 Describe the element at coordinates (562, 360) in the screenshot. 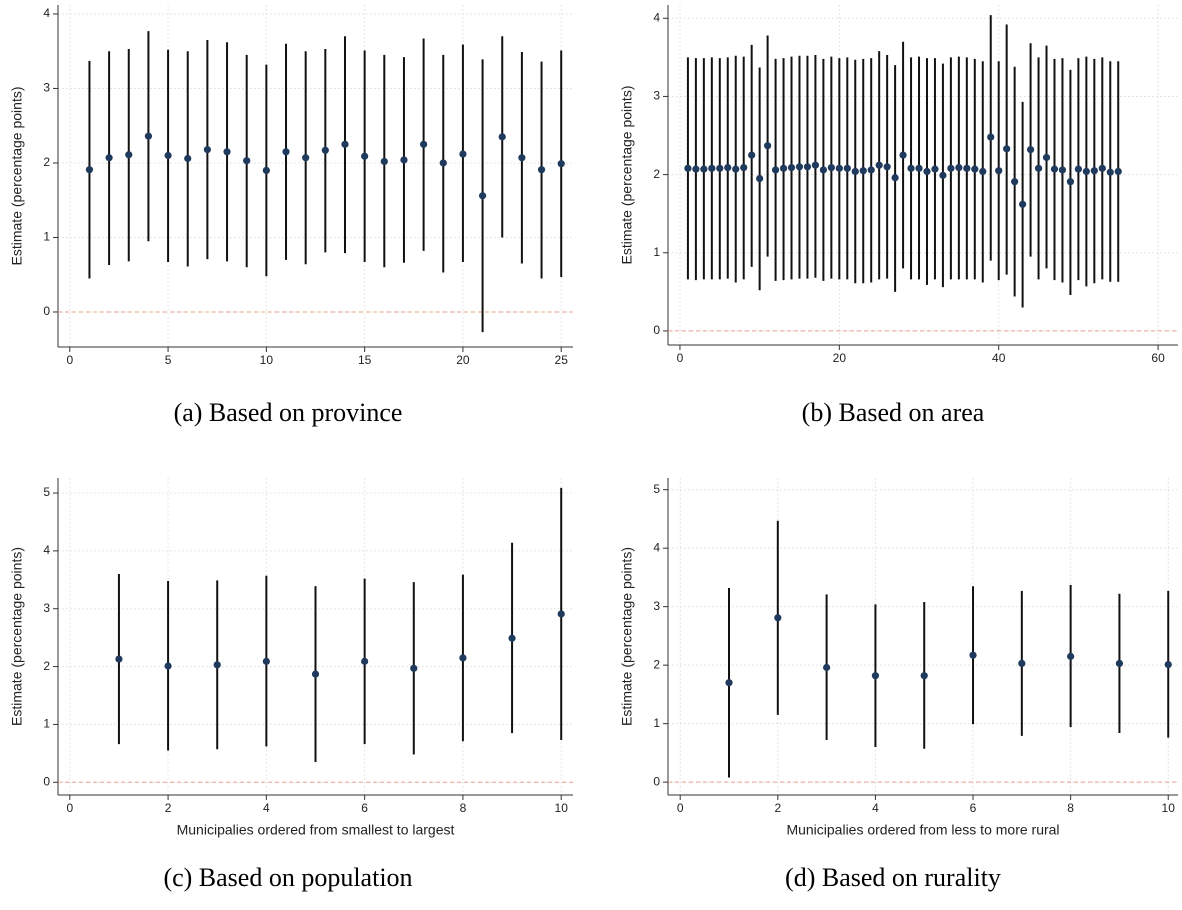

I see `x-tick-label: 25` at that location.